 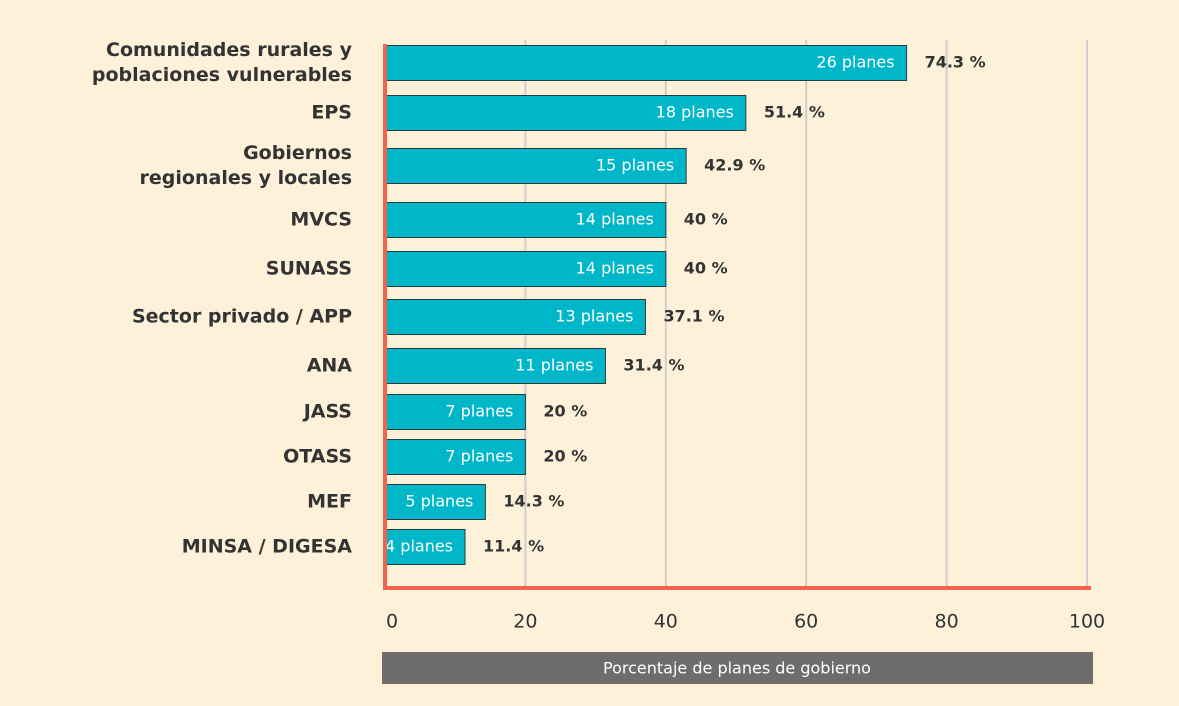 I want to click on x-label-box, so click(x=737, y=668).